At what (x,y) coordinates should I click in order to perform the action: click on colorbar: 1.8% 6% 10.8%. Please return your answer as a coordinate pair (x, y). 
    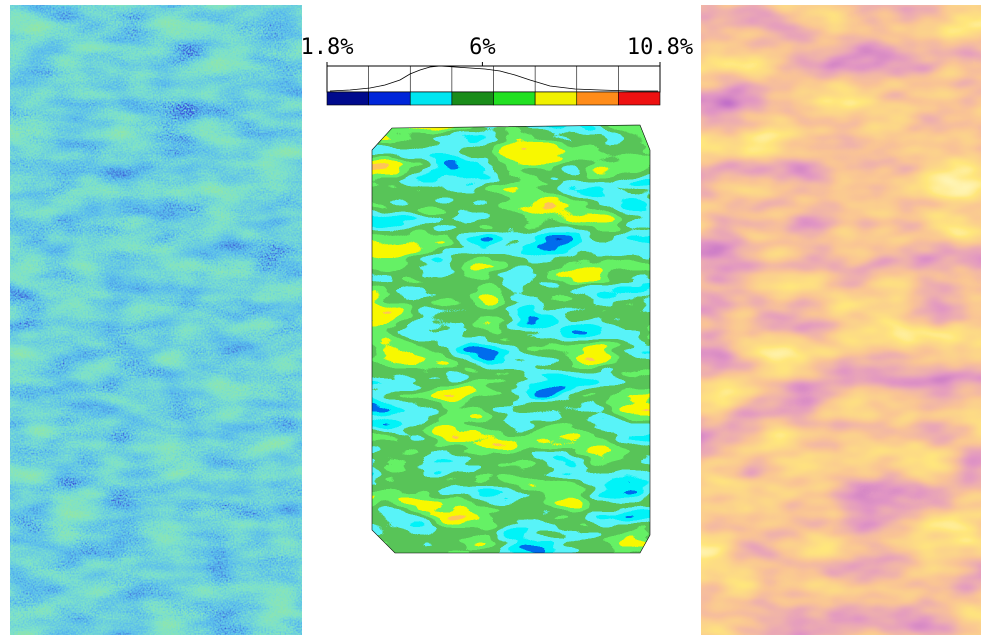
    Looking at the image, I should click on (497, 70).